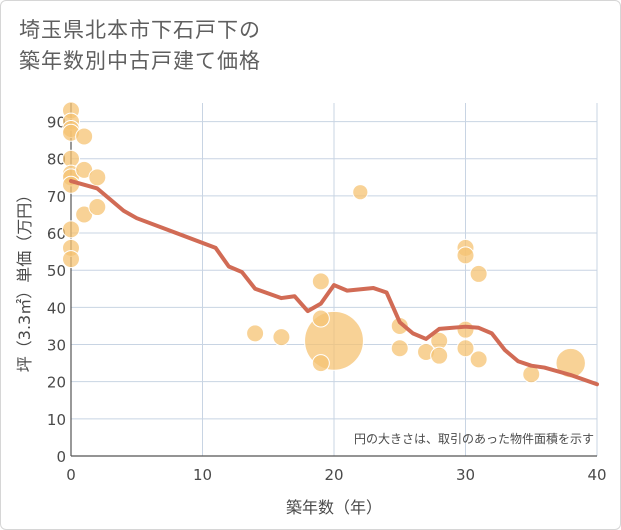 Image resolution: width=621 pixels, height=530 pixels. I want to click on y-tick-label: 40, so click(56, 308).